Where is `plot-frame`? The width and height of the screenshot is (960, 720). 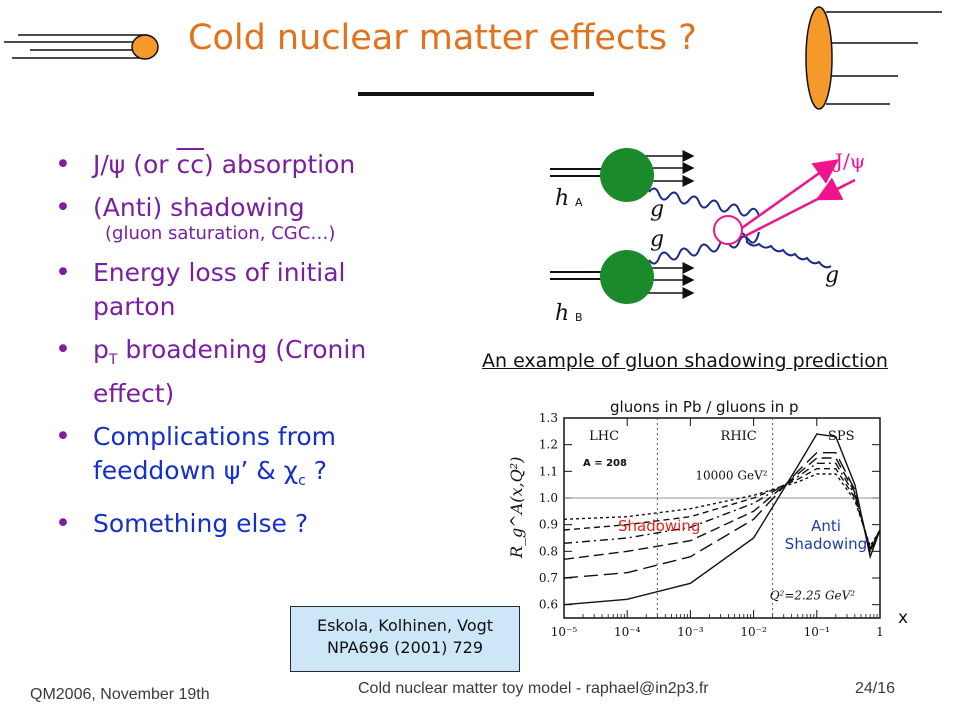 plot-frame is located at coordinates (722, 518).